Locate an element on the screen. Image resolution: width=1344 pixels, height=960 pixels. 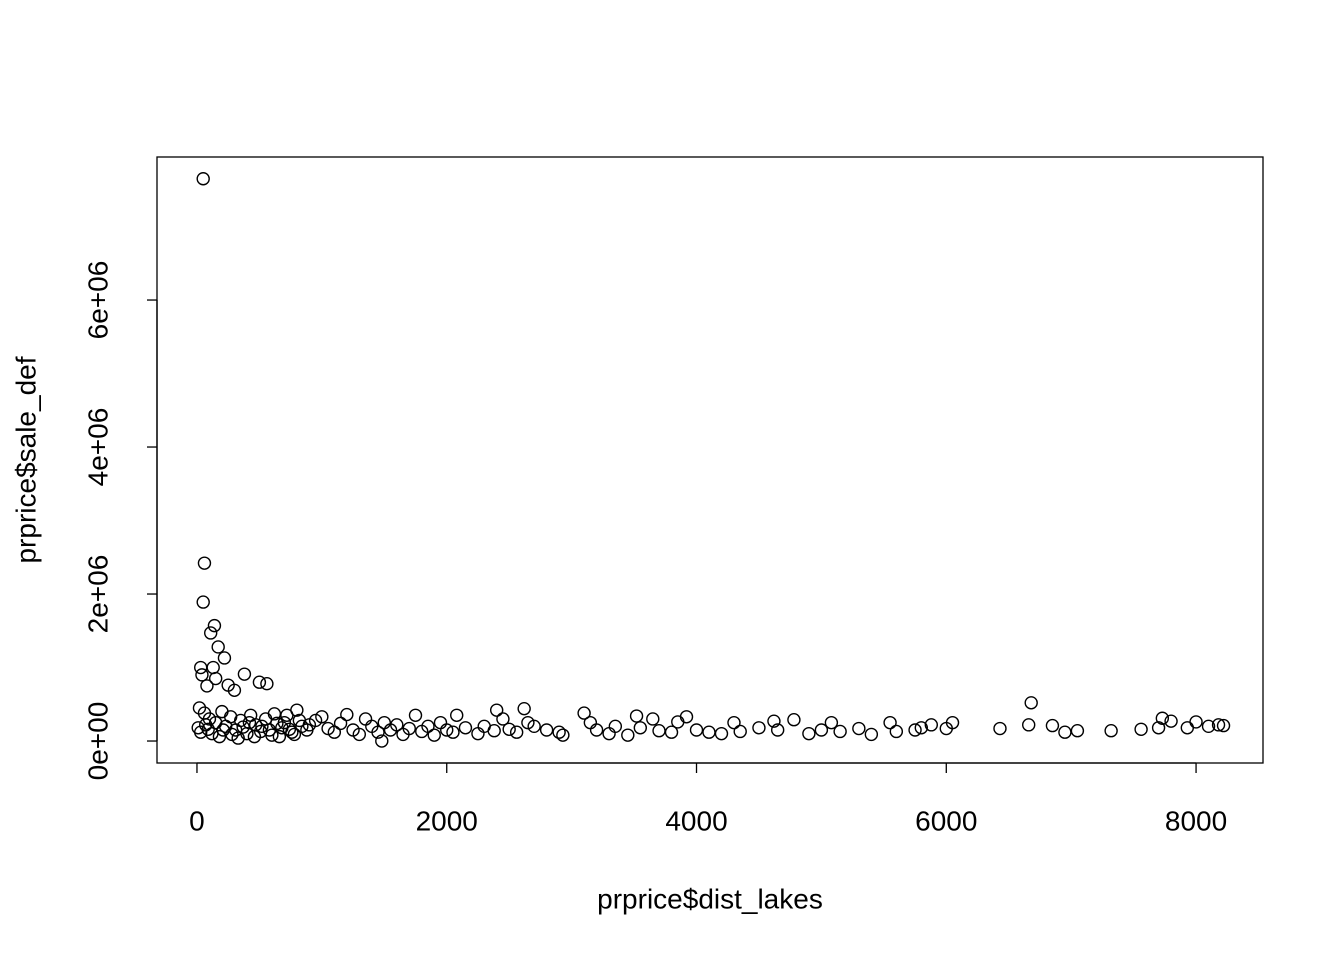
y-tick-label: 4e+06 is located at coordinates (97, 447).